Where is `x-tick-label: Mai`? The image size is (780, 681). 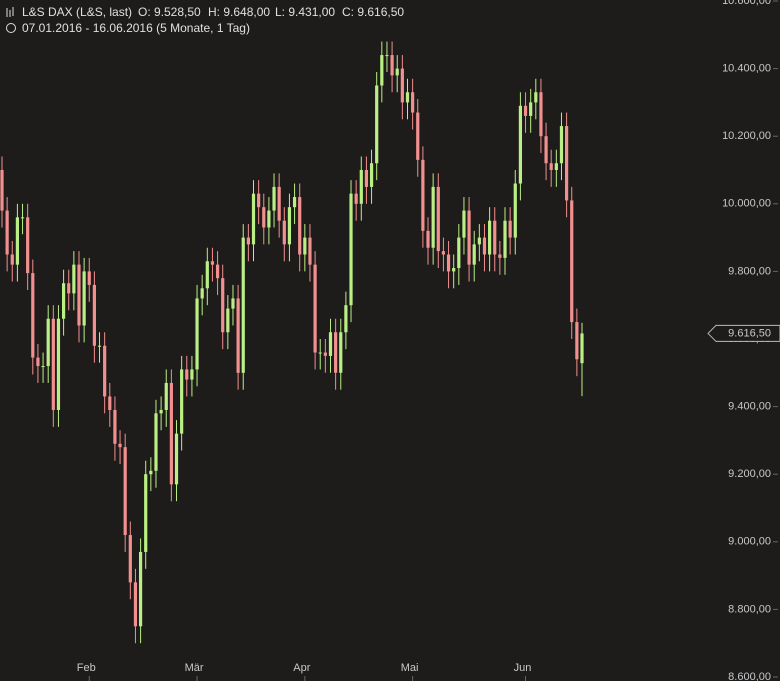 x-tick-label: Mai is located at coordinates (410, 668).